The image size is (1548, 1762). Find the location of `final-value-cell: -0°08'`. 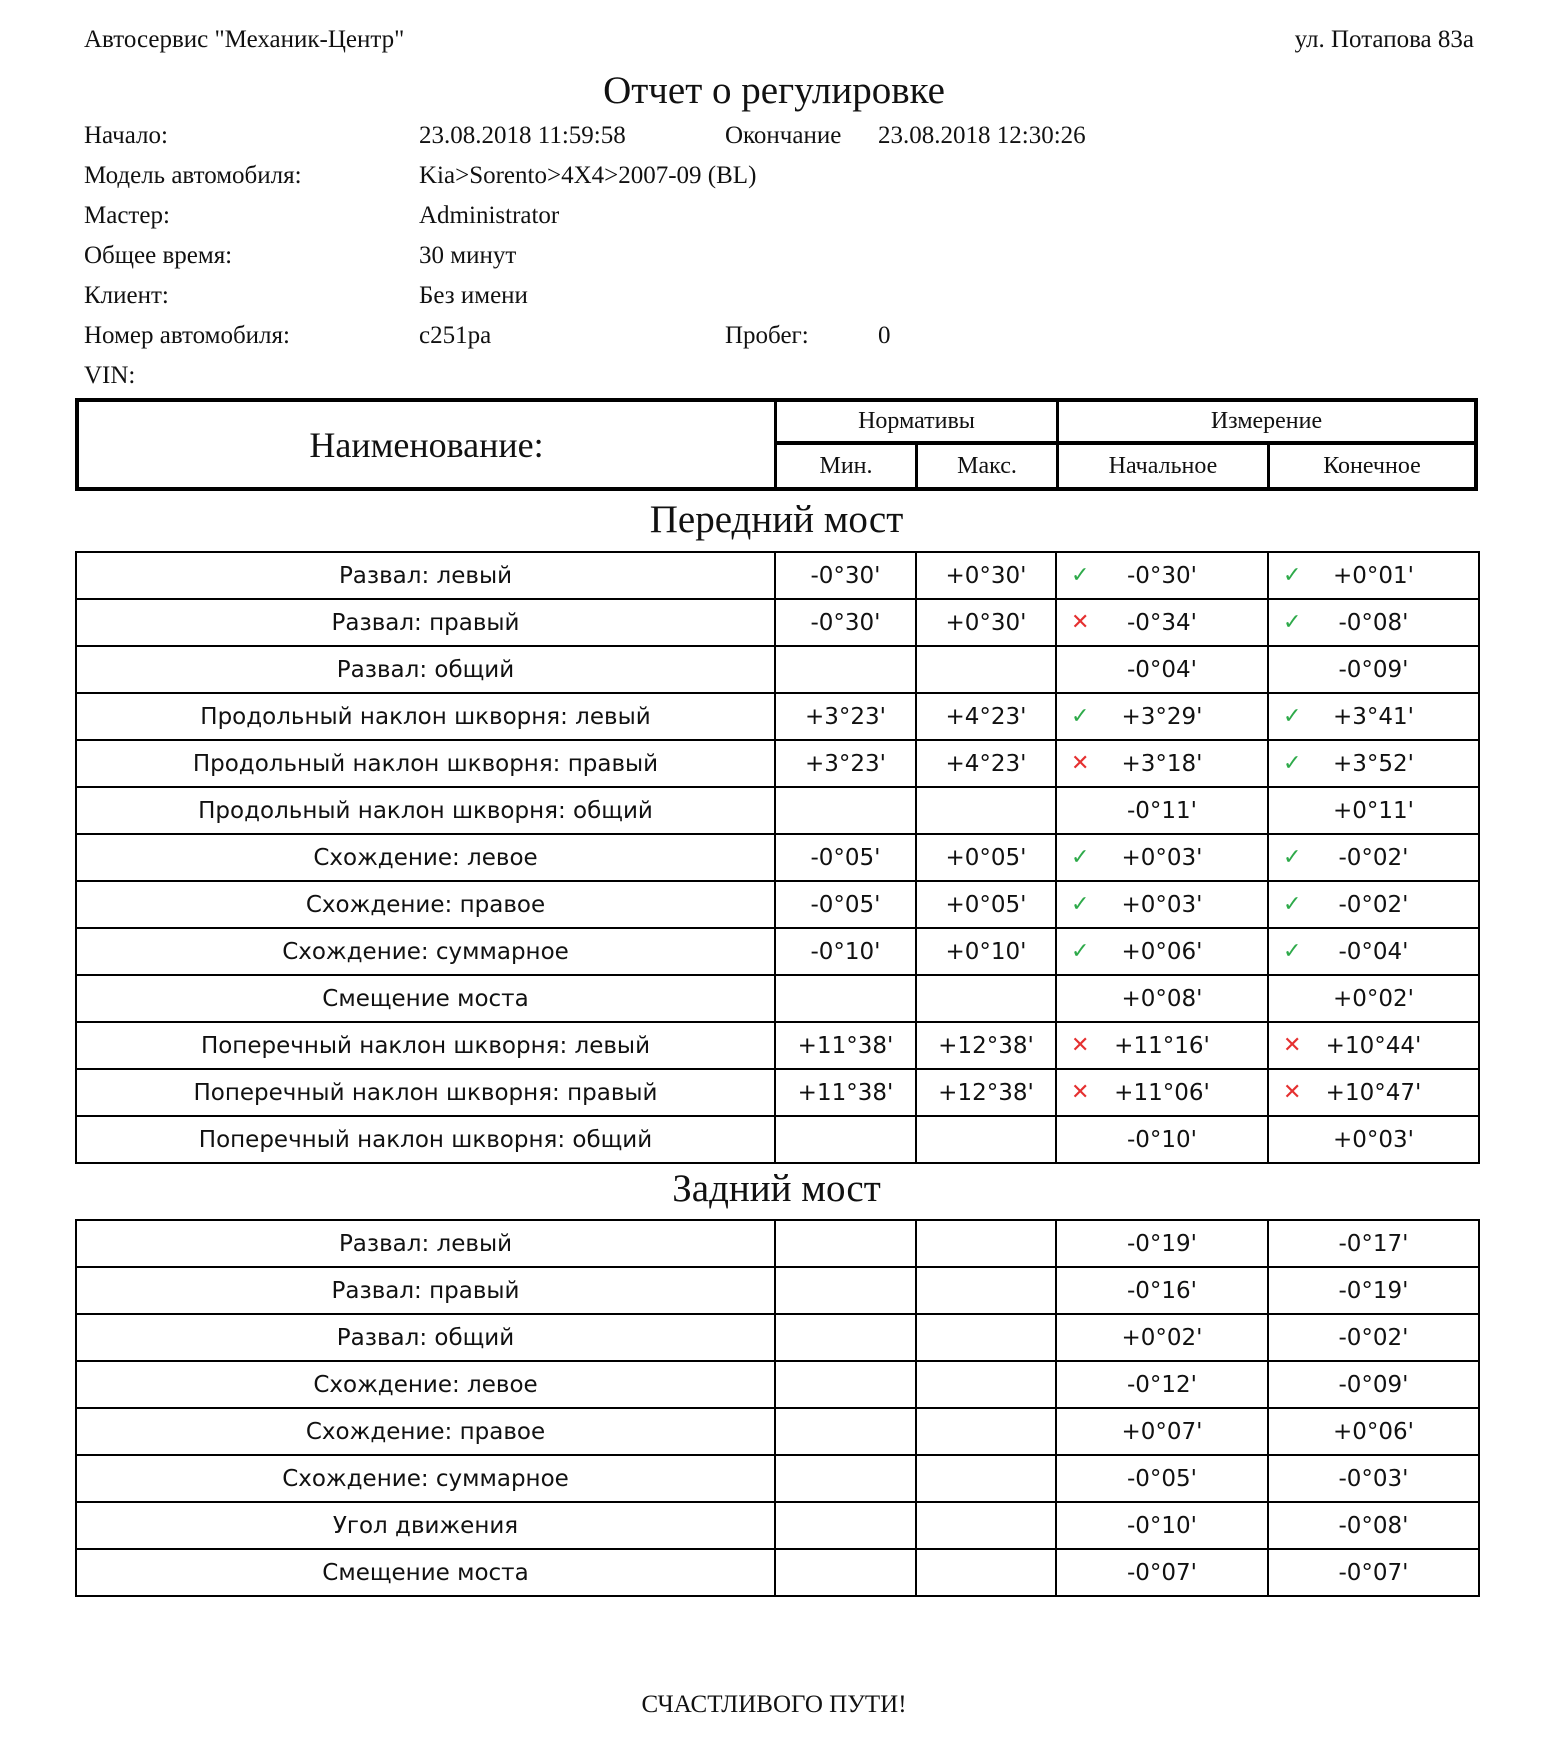

final-value-cell: -0°08' is located at coordinates (1373, 1525).